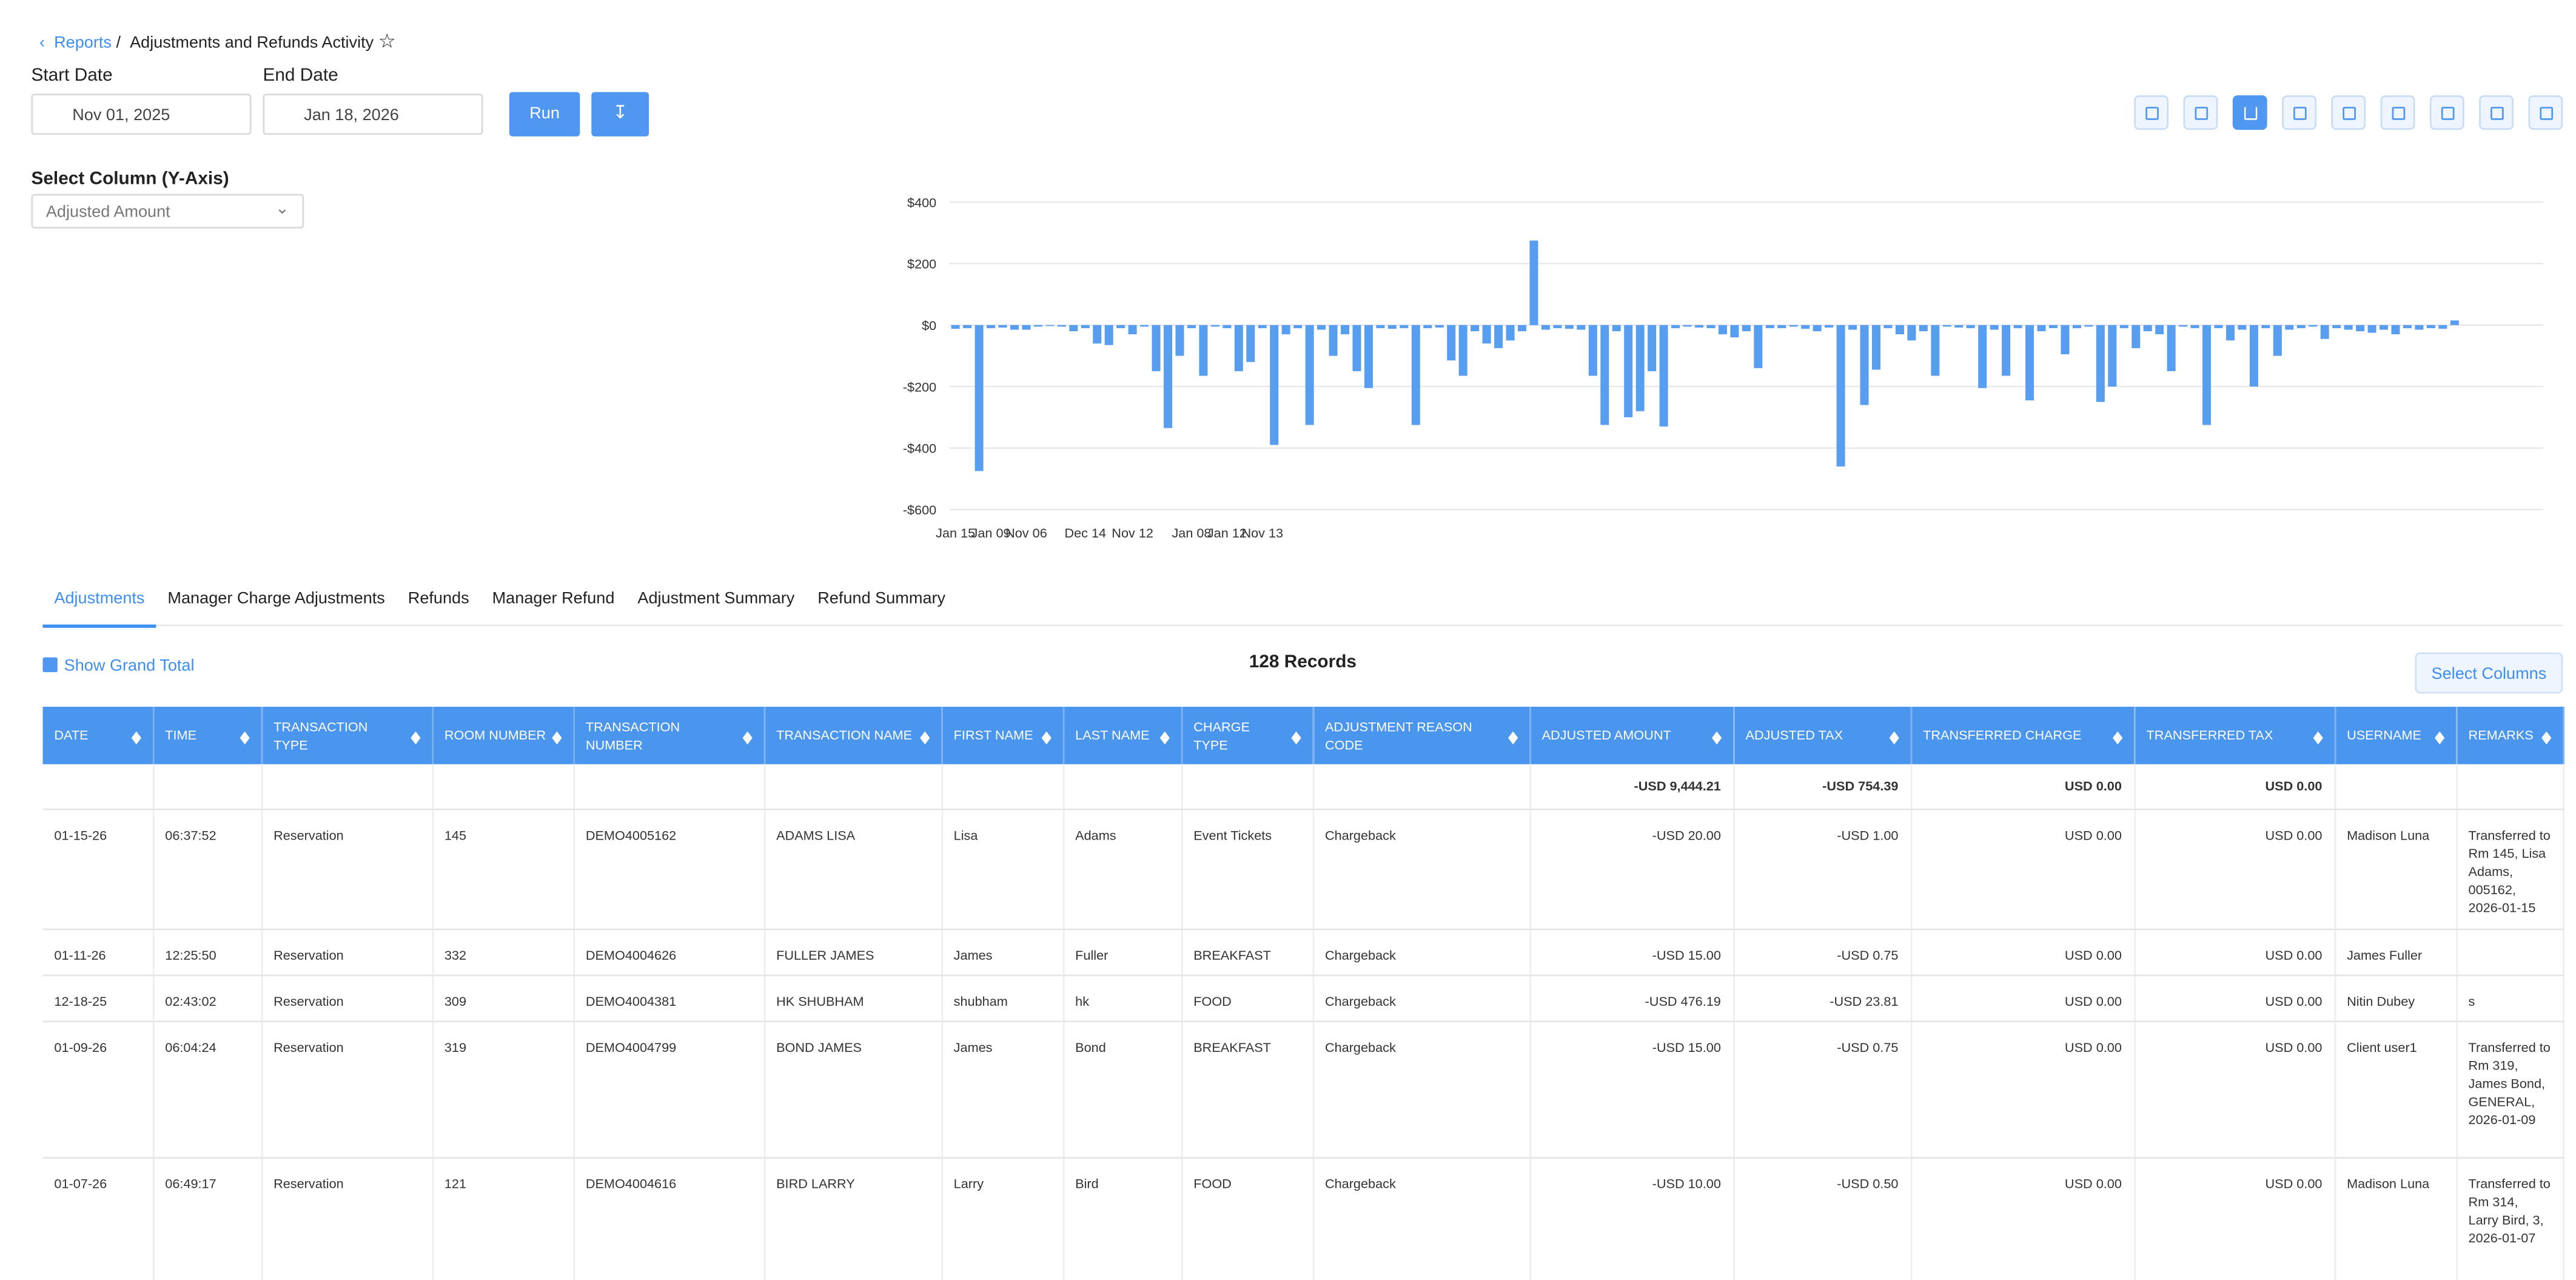 The height and width of the screenshot is (1280, 2576). Describe the element at coordinates (1422, 952) in the screenshot. I see `table-cell: Chargeback` at that location.